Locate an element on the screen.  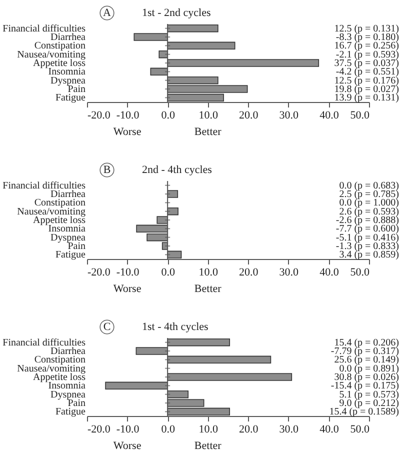
data-label: -15.4 (p = 0.175) is located at coordinates (364, 386).